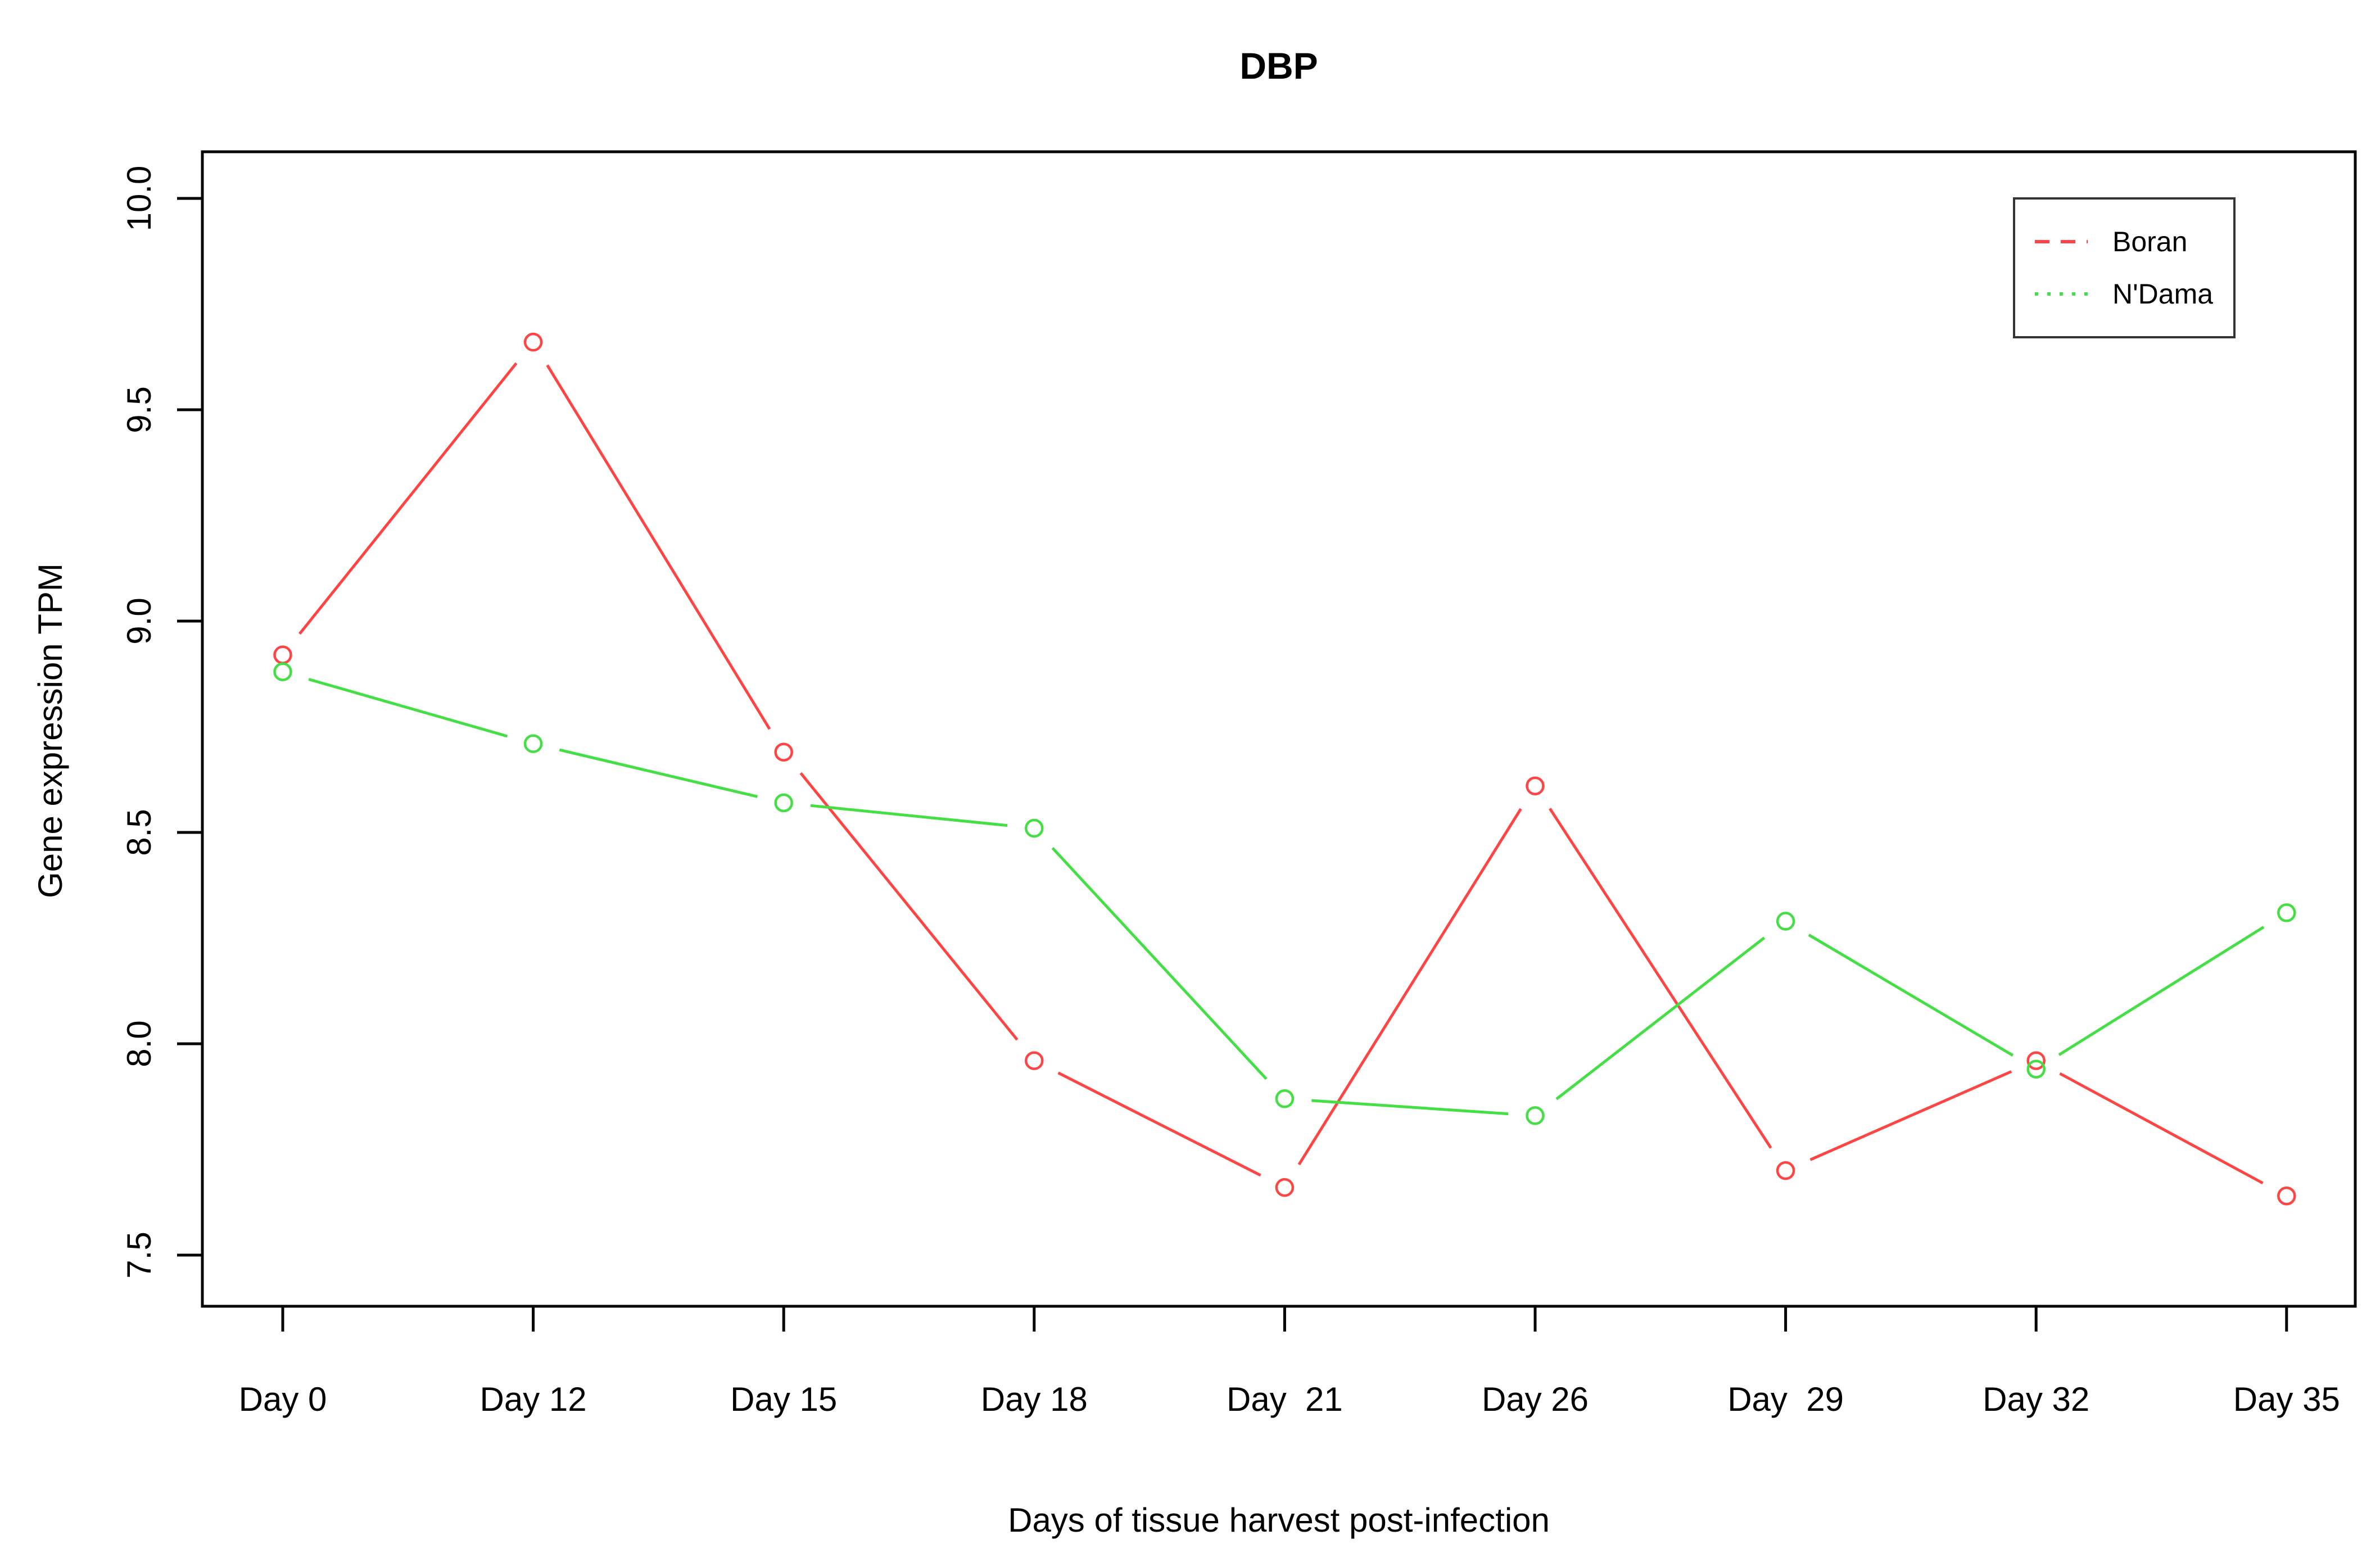  I want to click on x-tick-label: Day 35, so click(2286, 1399).